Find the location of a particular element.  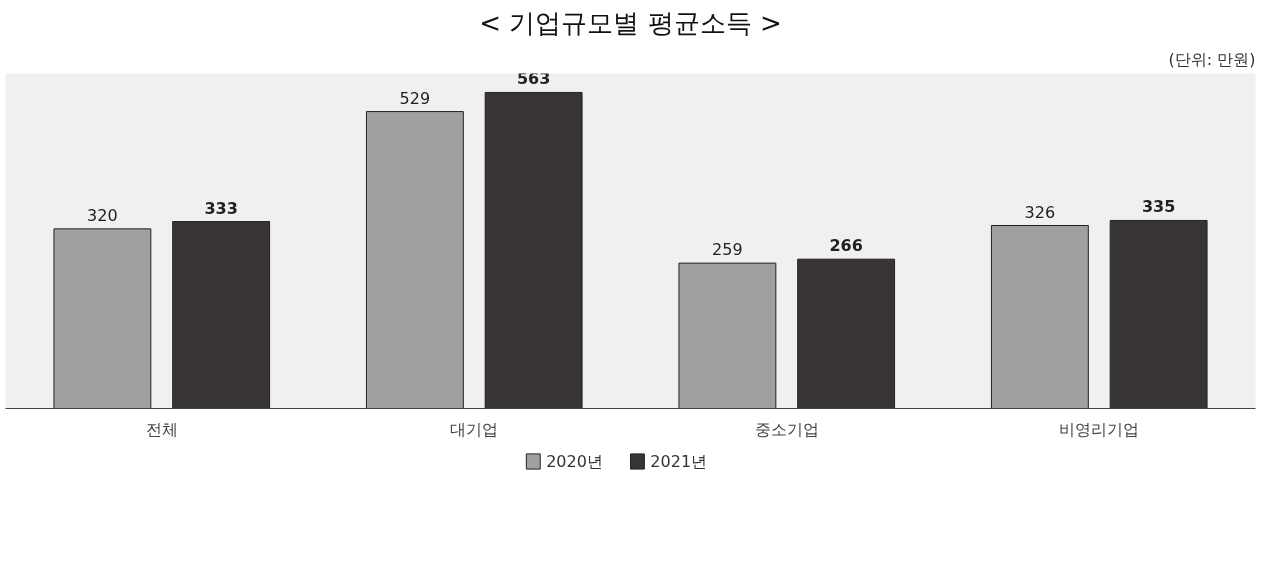

text: (단위: 만원) is located at coordinates (1212, 59).